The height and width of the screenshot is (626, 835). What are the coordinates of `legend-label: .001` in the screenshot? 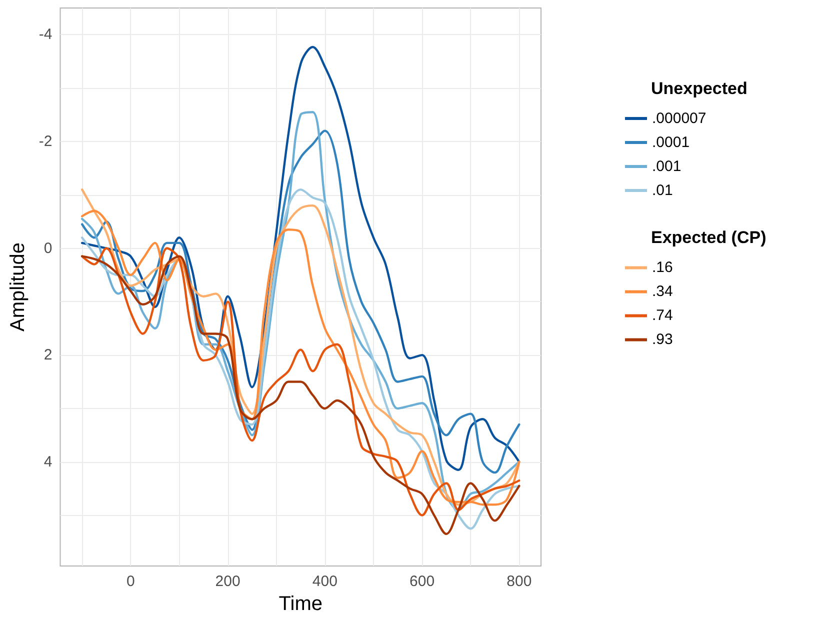 It's located at (667, 166).